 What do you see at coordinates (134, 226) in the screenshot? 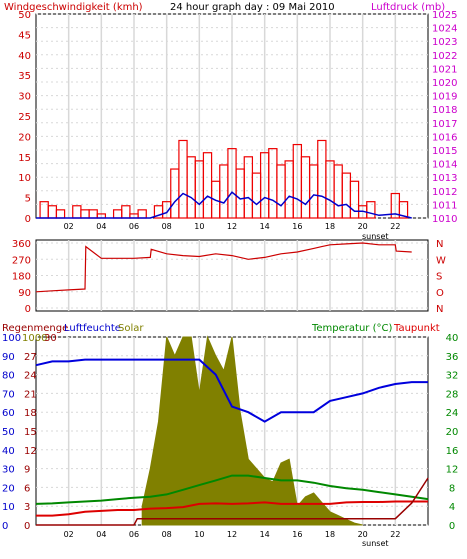
I see `x-tick-label: 06` at bounding box center [134, 226].